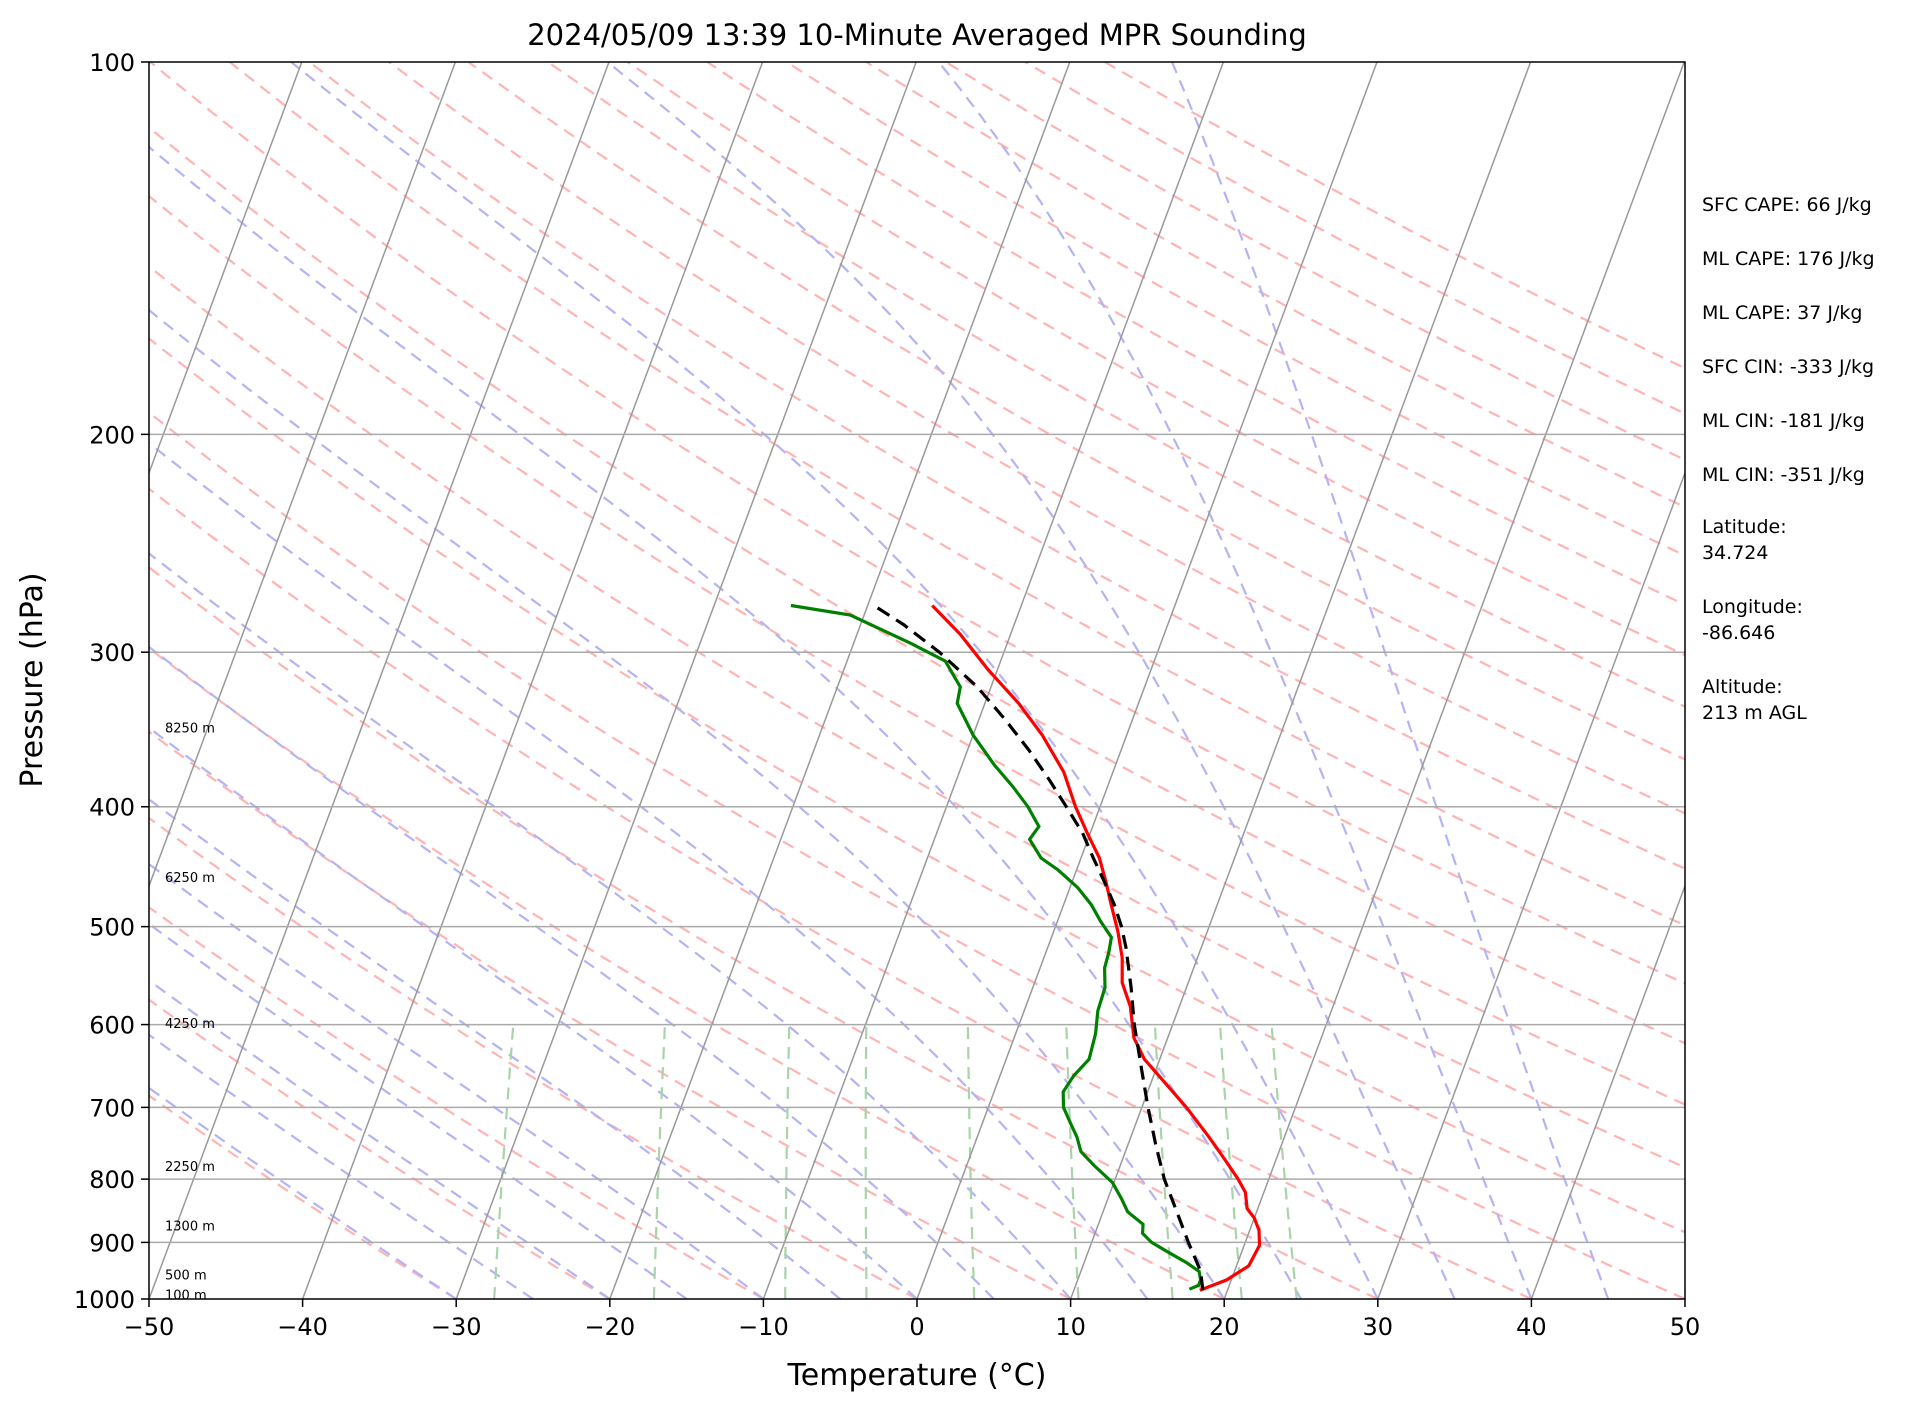 The image size is (1910, 1406). I want to click on location-label: Latitude:, so click(1744, 527).